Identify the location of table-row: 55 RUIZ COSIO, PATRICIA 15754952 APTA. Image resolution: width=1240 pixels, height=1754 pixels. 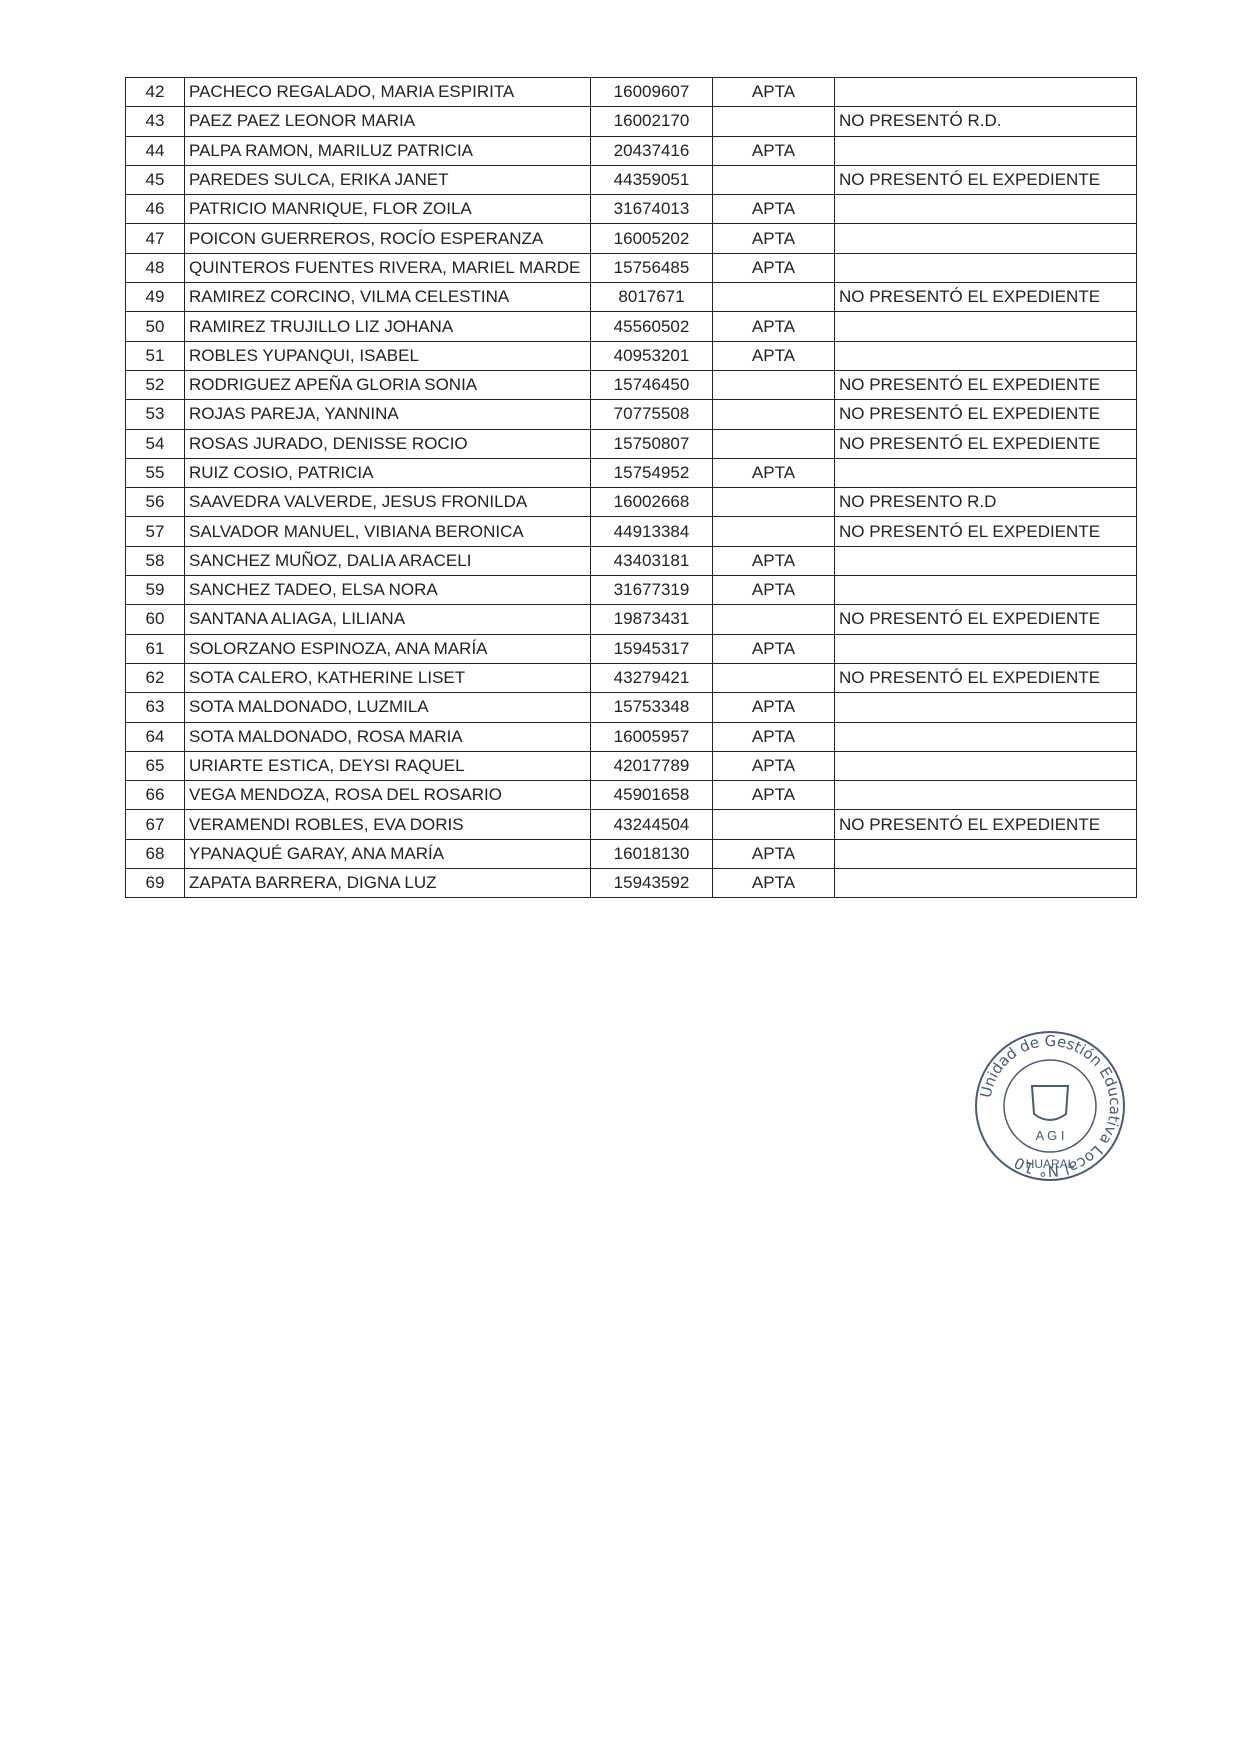
(631, 473).